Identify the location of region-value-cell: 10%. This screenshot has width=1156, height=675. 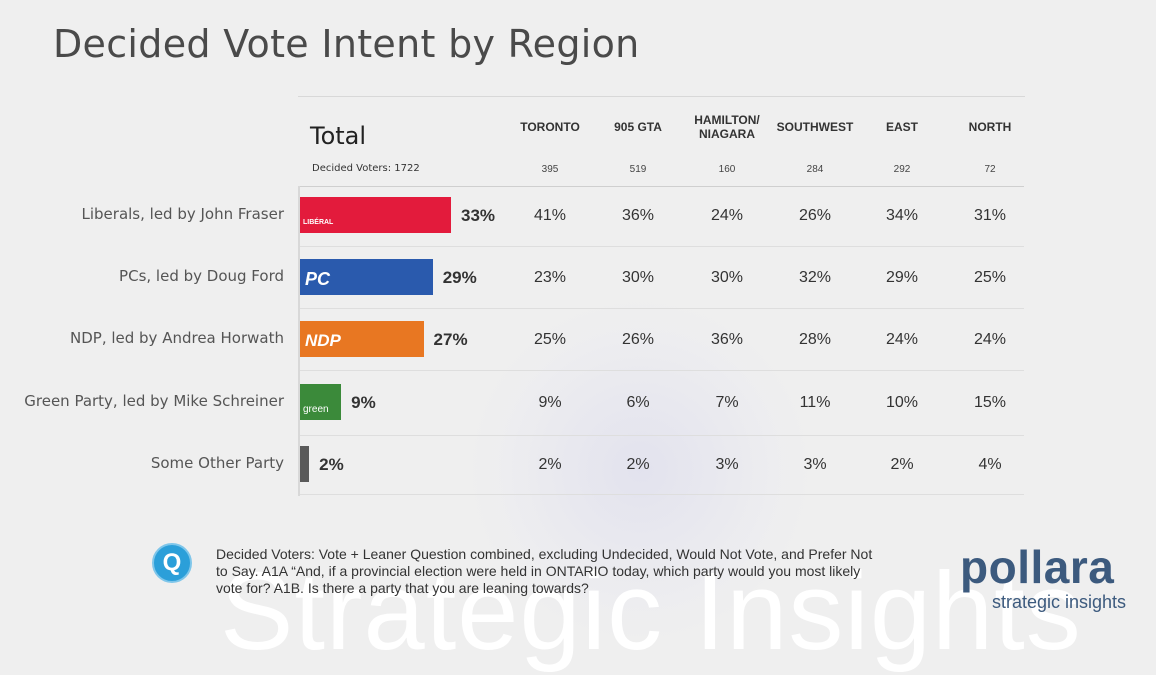
(902, 402).